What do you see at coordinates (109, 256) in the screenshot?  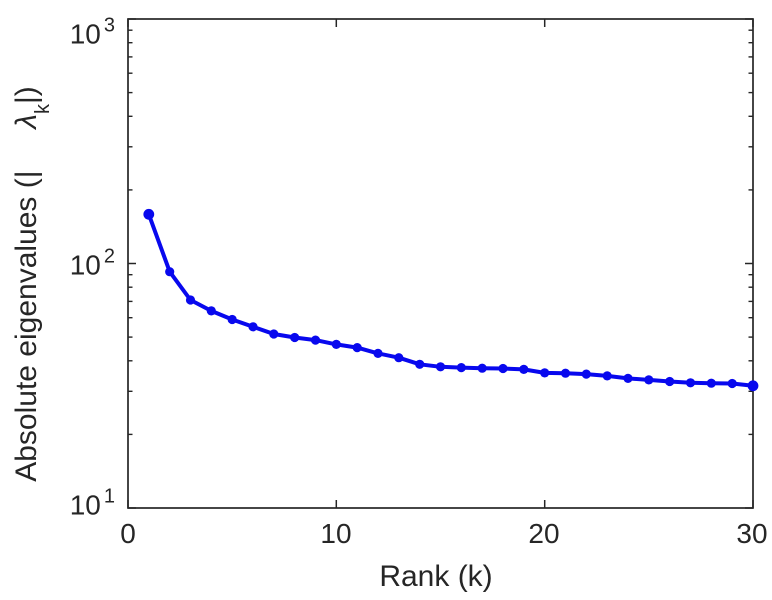 I see `y-tick-exponent: 2` at bounding box center [109, 256].